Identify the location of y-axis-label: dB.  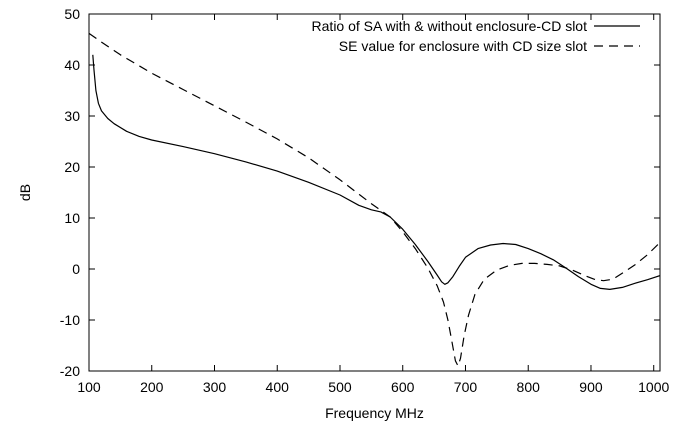
(25, 192).